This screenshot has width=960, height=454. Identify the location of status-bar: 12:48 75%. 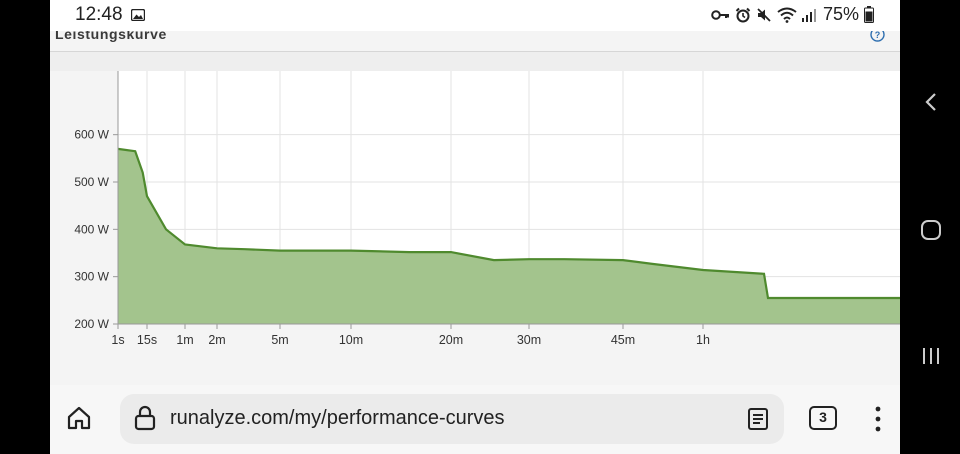
(475, 15).